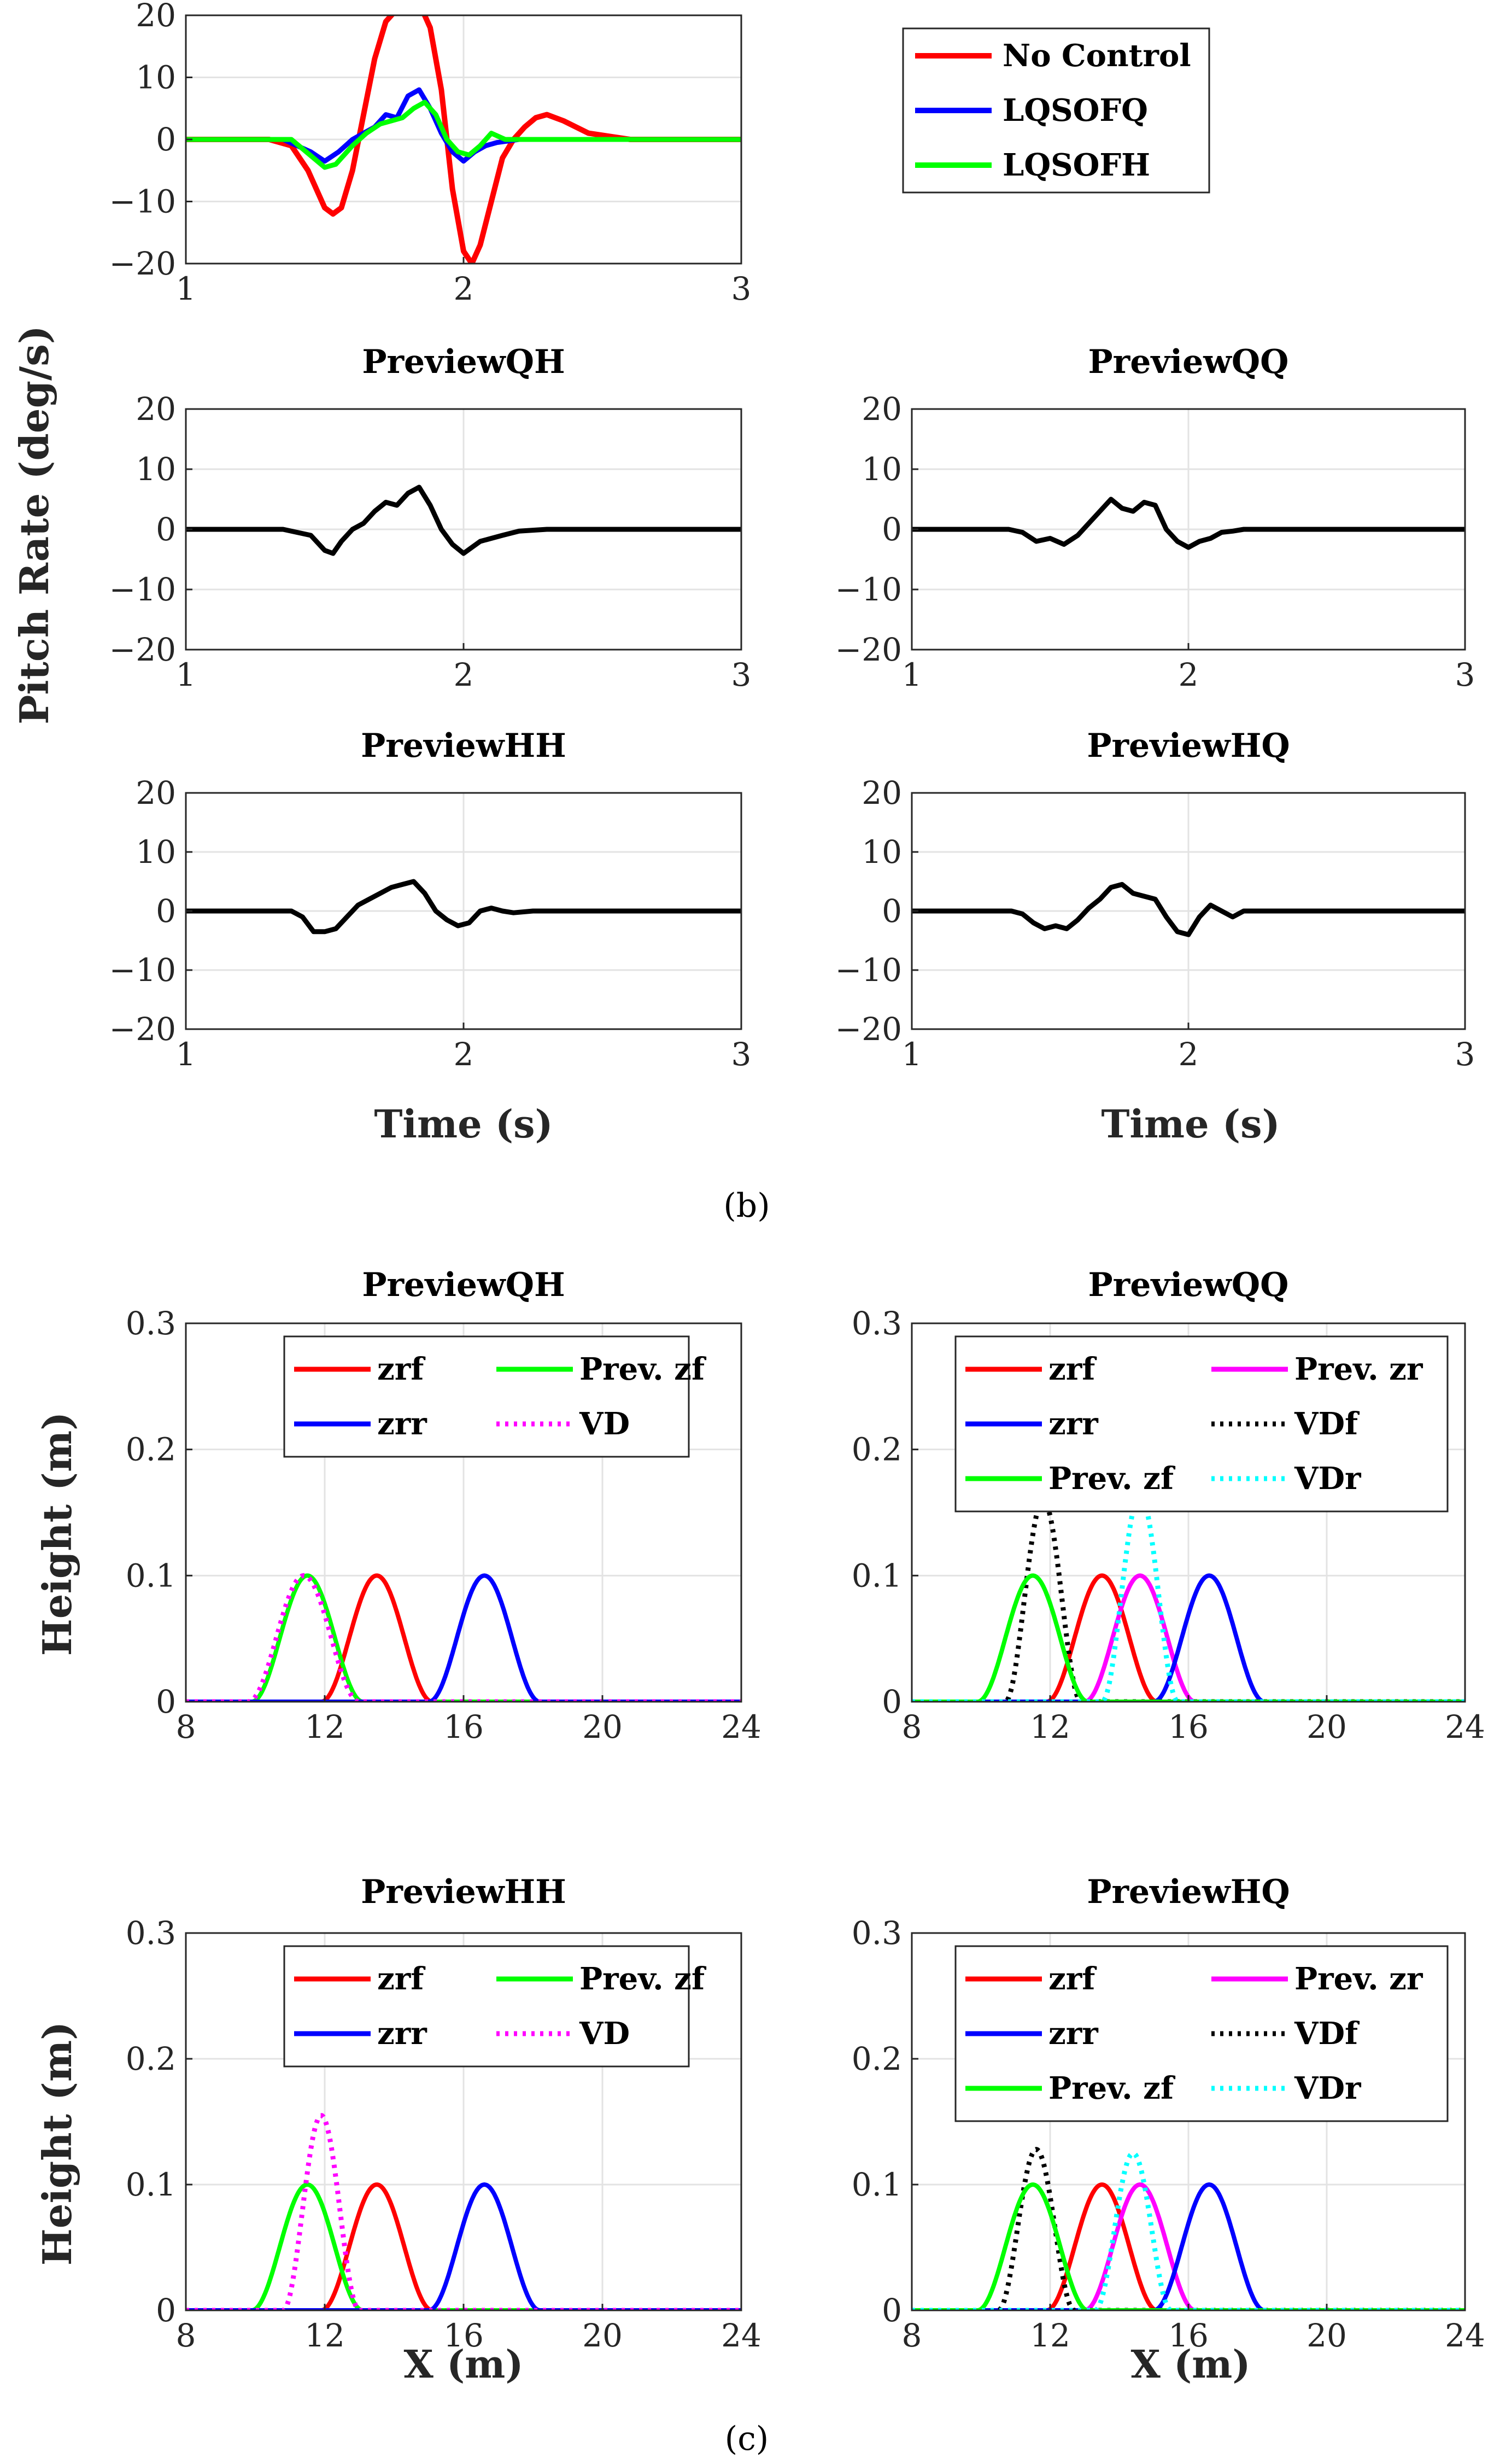 This screenshot has width=1494, height=2464. Describe the element at coordinates (1191, 2364) in the screenshot. I see `x-xlabel-right: X (m)` at that location.